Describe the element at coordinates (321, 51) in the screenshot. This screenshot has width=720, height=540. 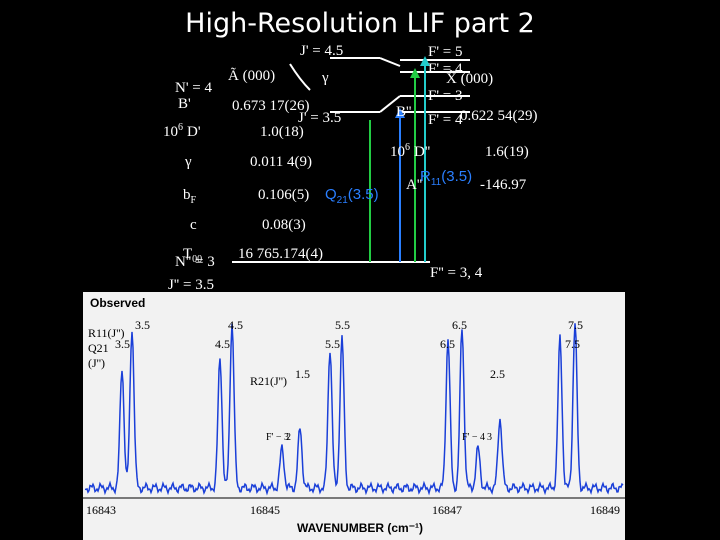
I see `level-label: J' = 4.5` at that location.